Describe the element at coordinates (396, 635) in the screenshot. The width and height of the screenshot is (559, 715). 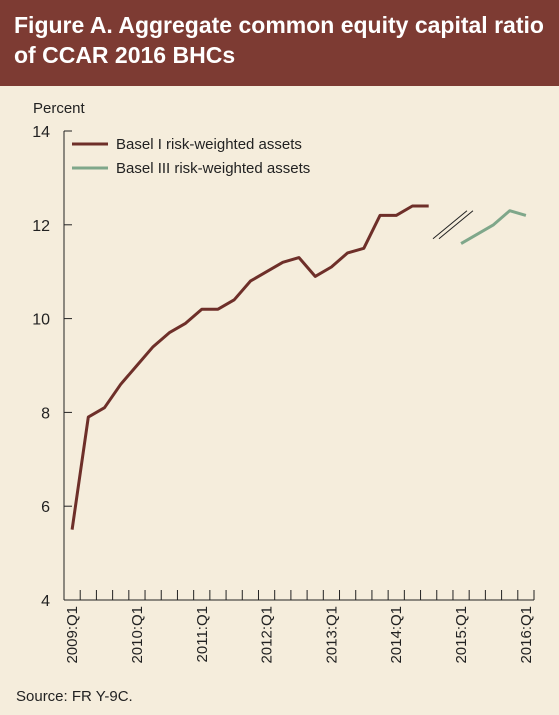
I see `x-tick-label: 2014:Q1` at that location.